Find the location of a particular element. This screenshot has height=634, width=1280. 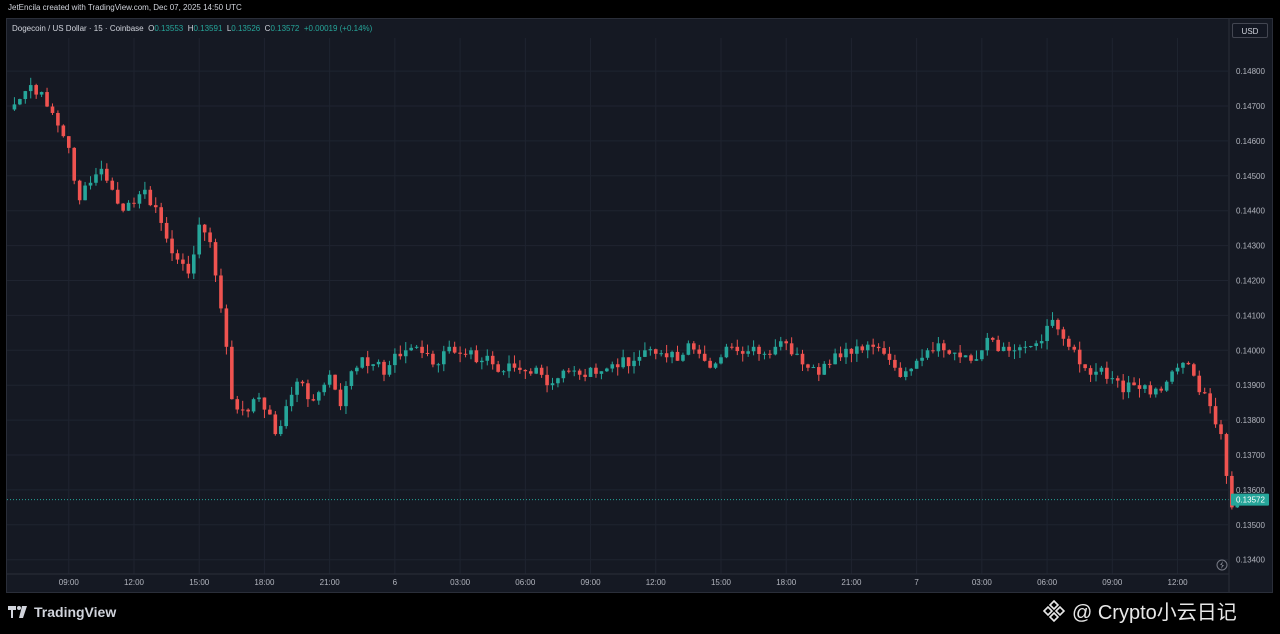

x-tick-label: 7 is located at coordinates (916, 582).